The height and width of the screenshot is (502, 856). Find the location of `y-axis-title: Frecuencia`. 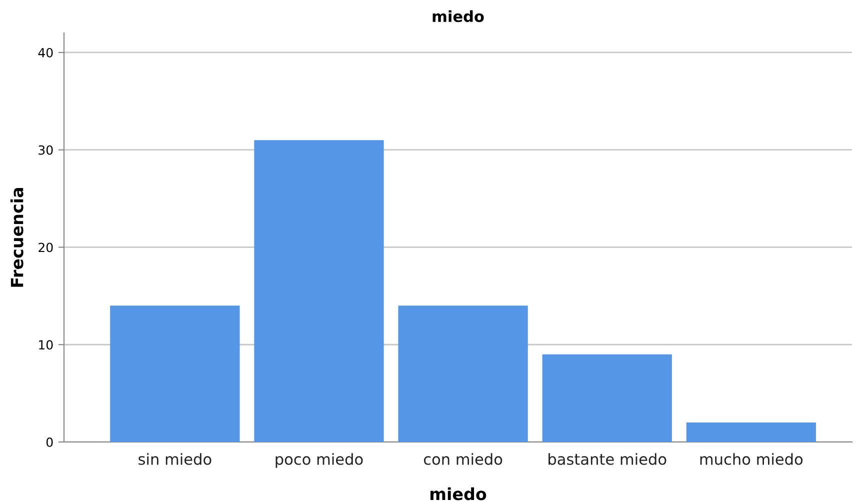

y-axis-title: Frecuencia is located at coordinates (17, 237).